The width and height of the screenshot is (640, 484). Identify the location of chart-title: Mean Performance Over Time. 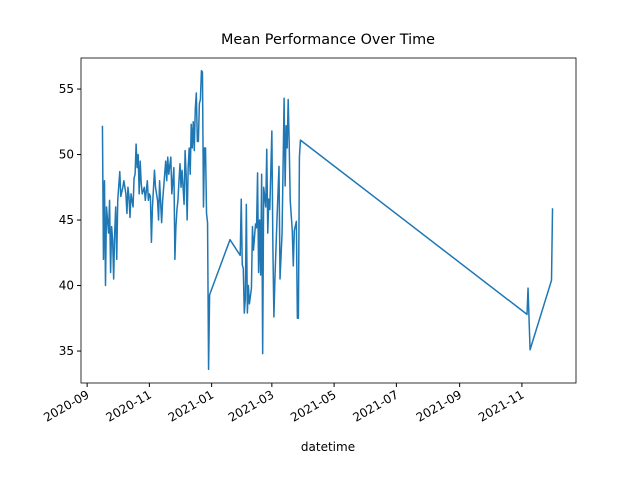
(328, 40).